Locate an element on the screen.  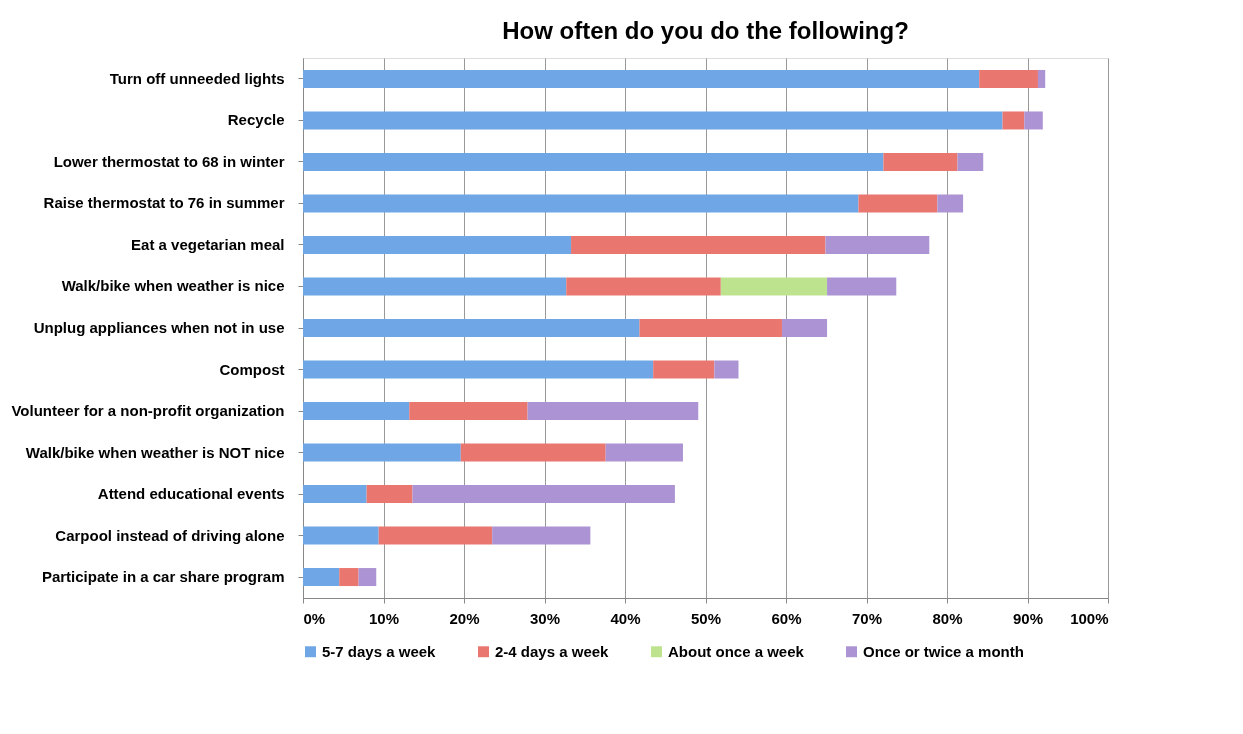
y-tick-label: Unplug appliances when not in use is located at coordinates (159, 327).